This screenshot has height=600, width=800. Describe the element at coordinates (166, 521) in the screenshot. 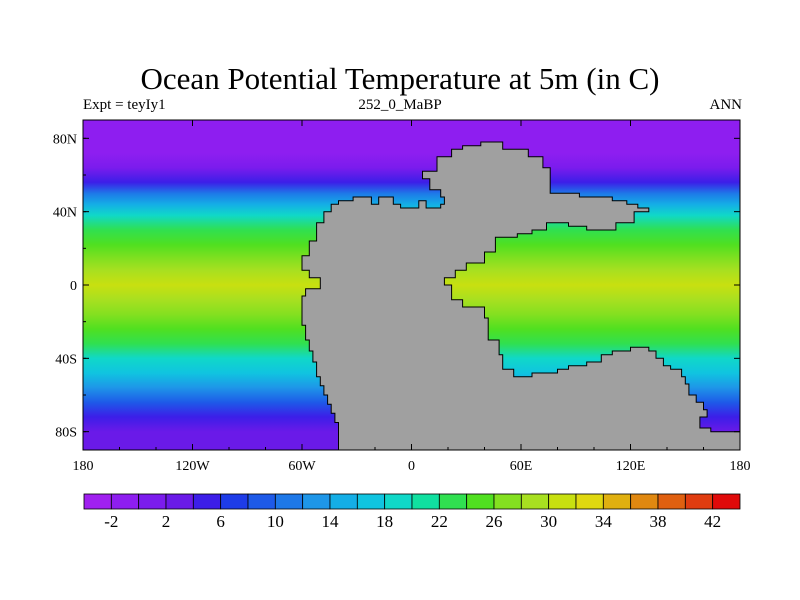

I see `colorbar-label: 2` at that location.